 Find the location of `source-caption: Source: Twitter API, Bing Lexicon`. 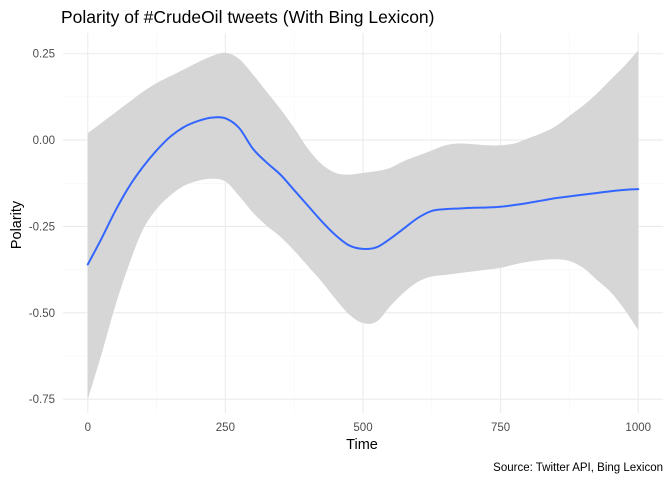

source-caption: Source: Twitter API, Bing Lexicon is located at coordinates (578, 468).